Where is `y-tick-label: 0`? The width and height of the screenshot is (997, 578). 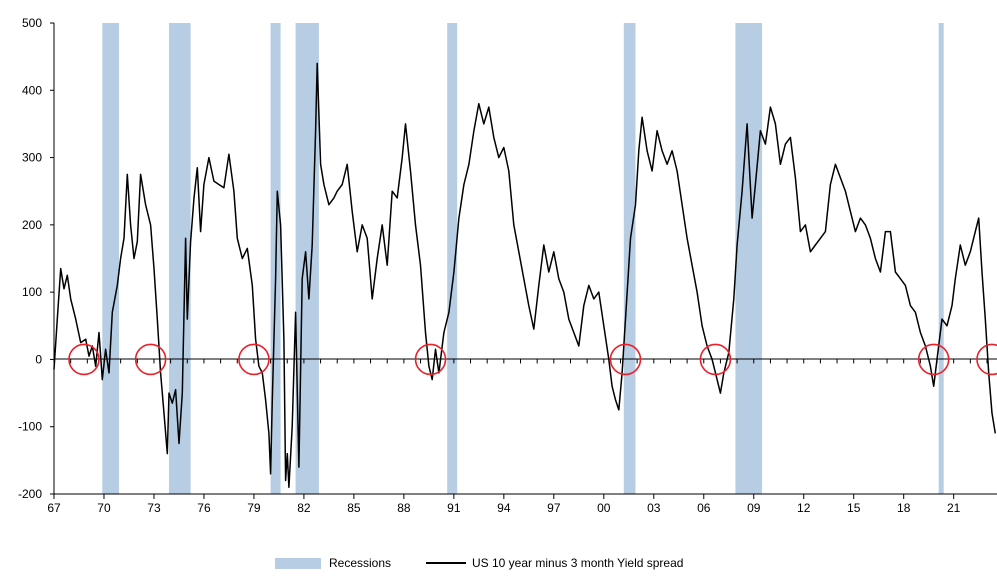 y-tick-label: 0 is located at coordinates (38, 359).